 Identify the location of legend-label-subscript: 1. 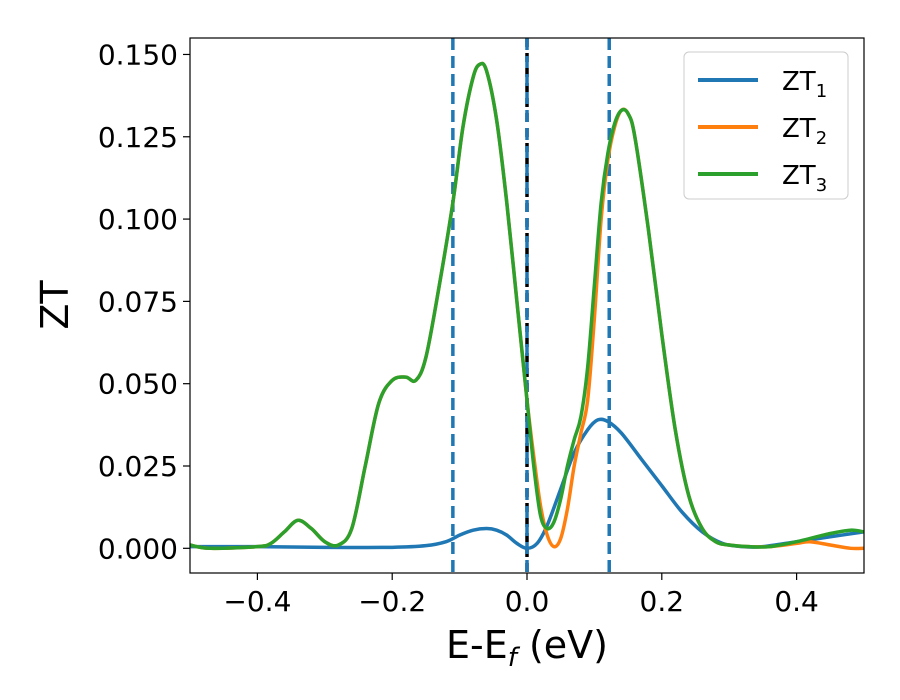
(821, 91).